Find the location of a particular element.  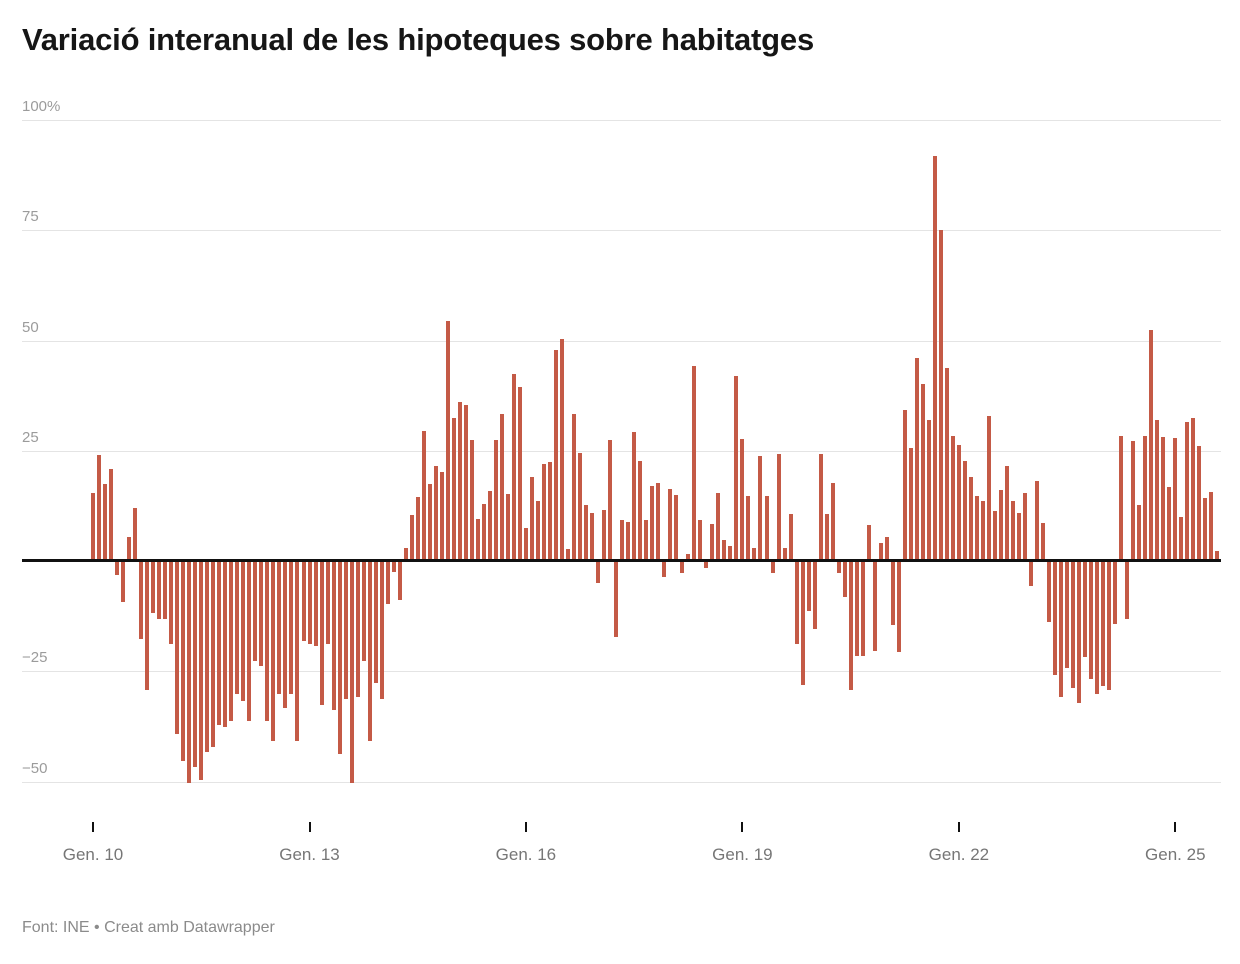

x-axis-label: Gen. 22 is located at coordinates (959, 854).